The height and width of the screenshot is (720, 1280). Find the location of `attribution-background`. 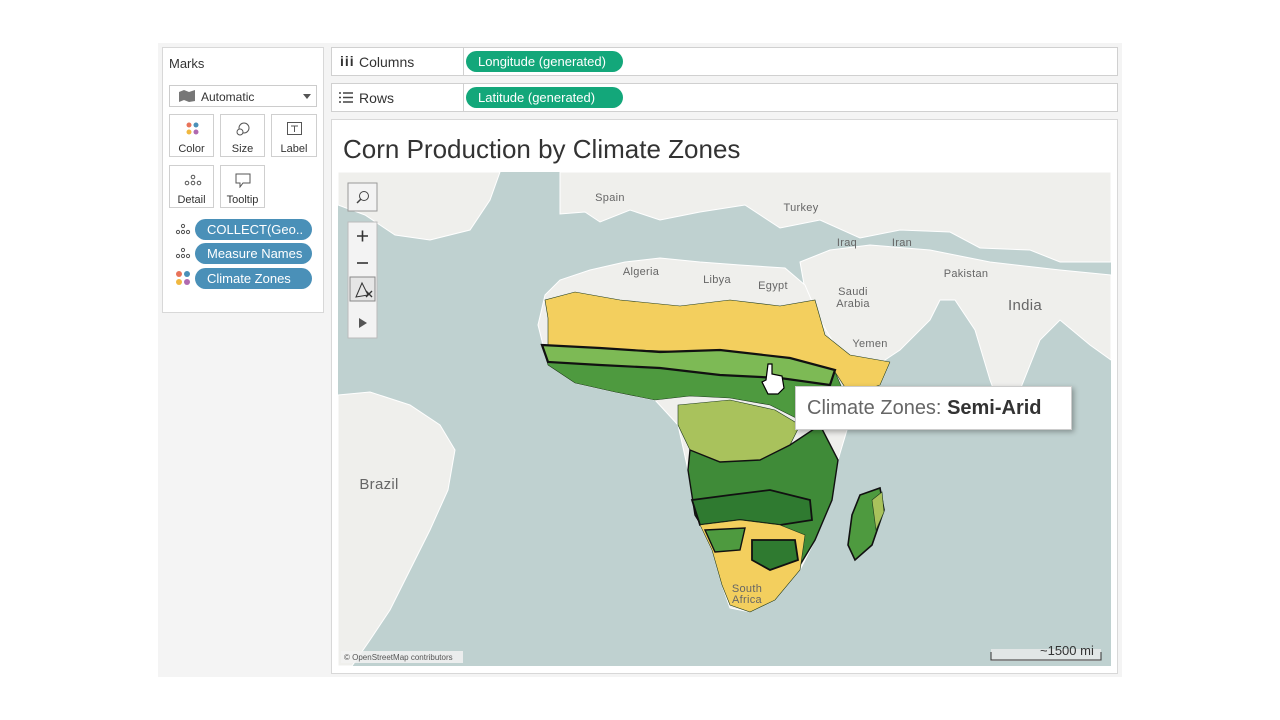

attribution-background is located at coordinates (402, 657).